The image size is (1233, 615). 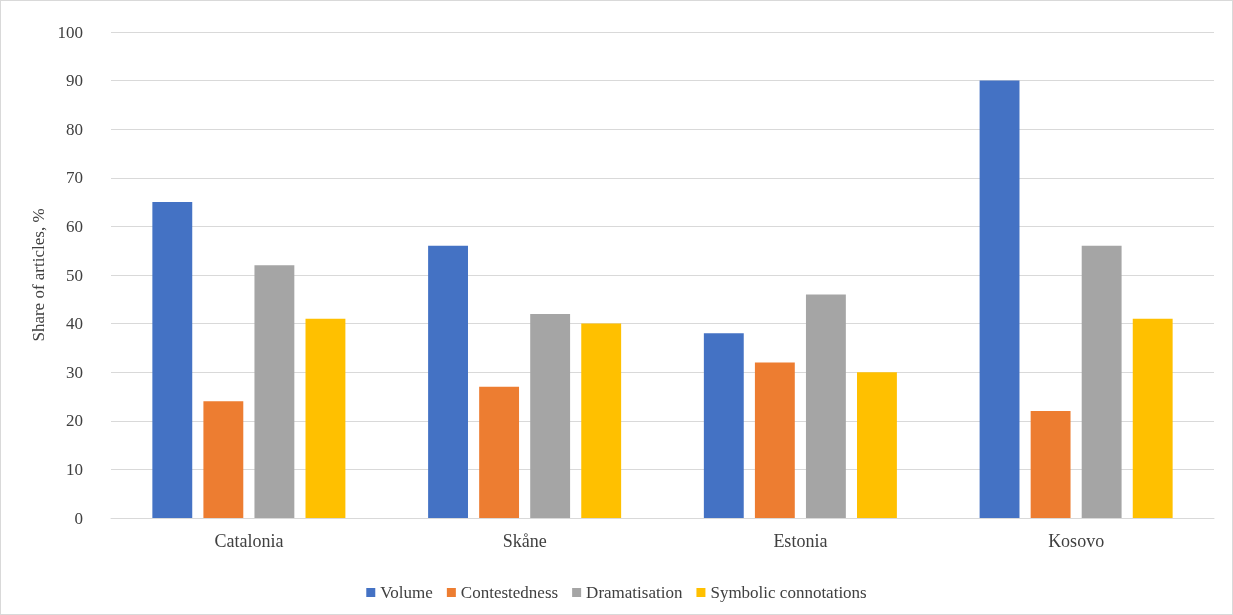 What do you see at coordinates (634, 592) in the screenshot?
I see `legend-label: Dramatisation` at bounding box center [634, 592].